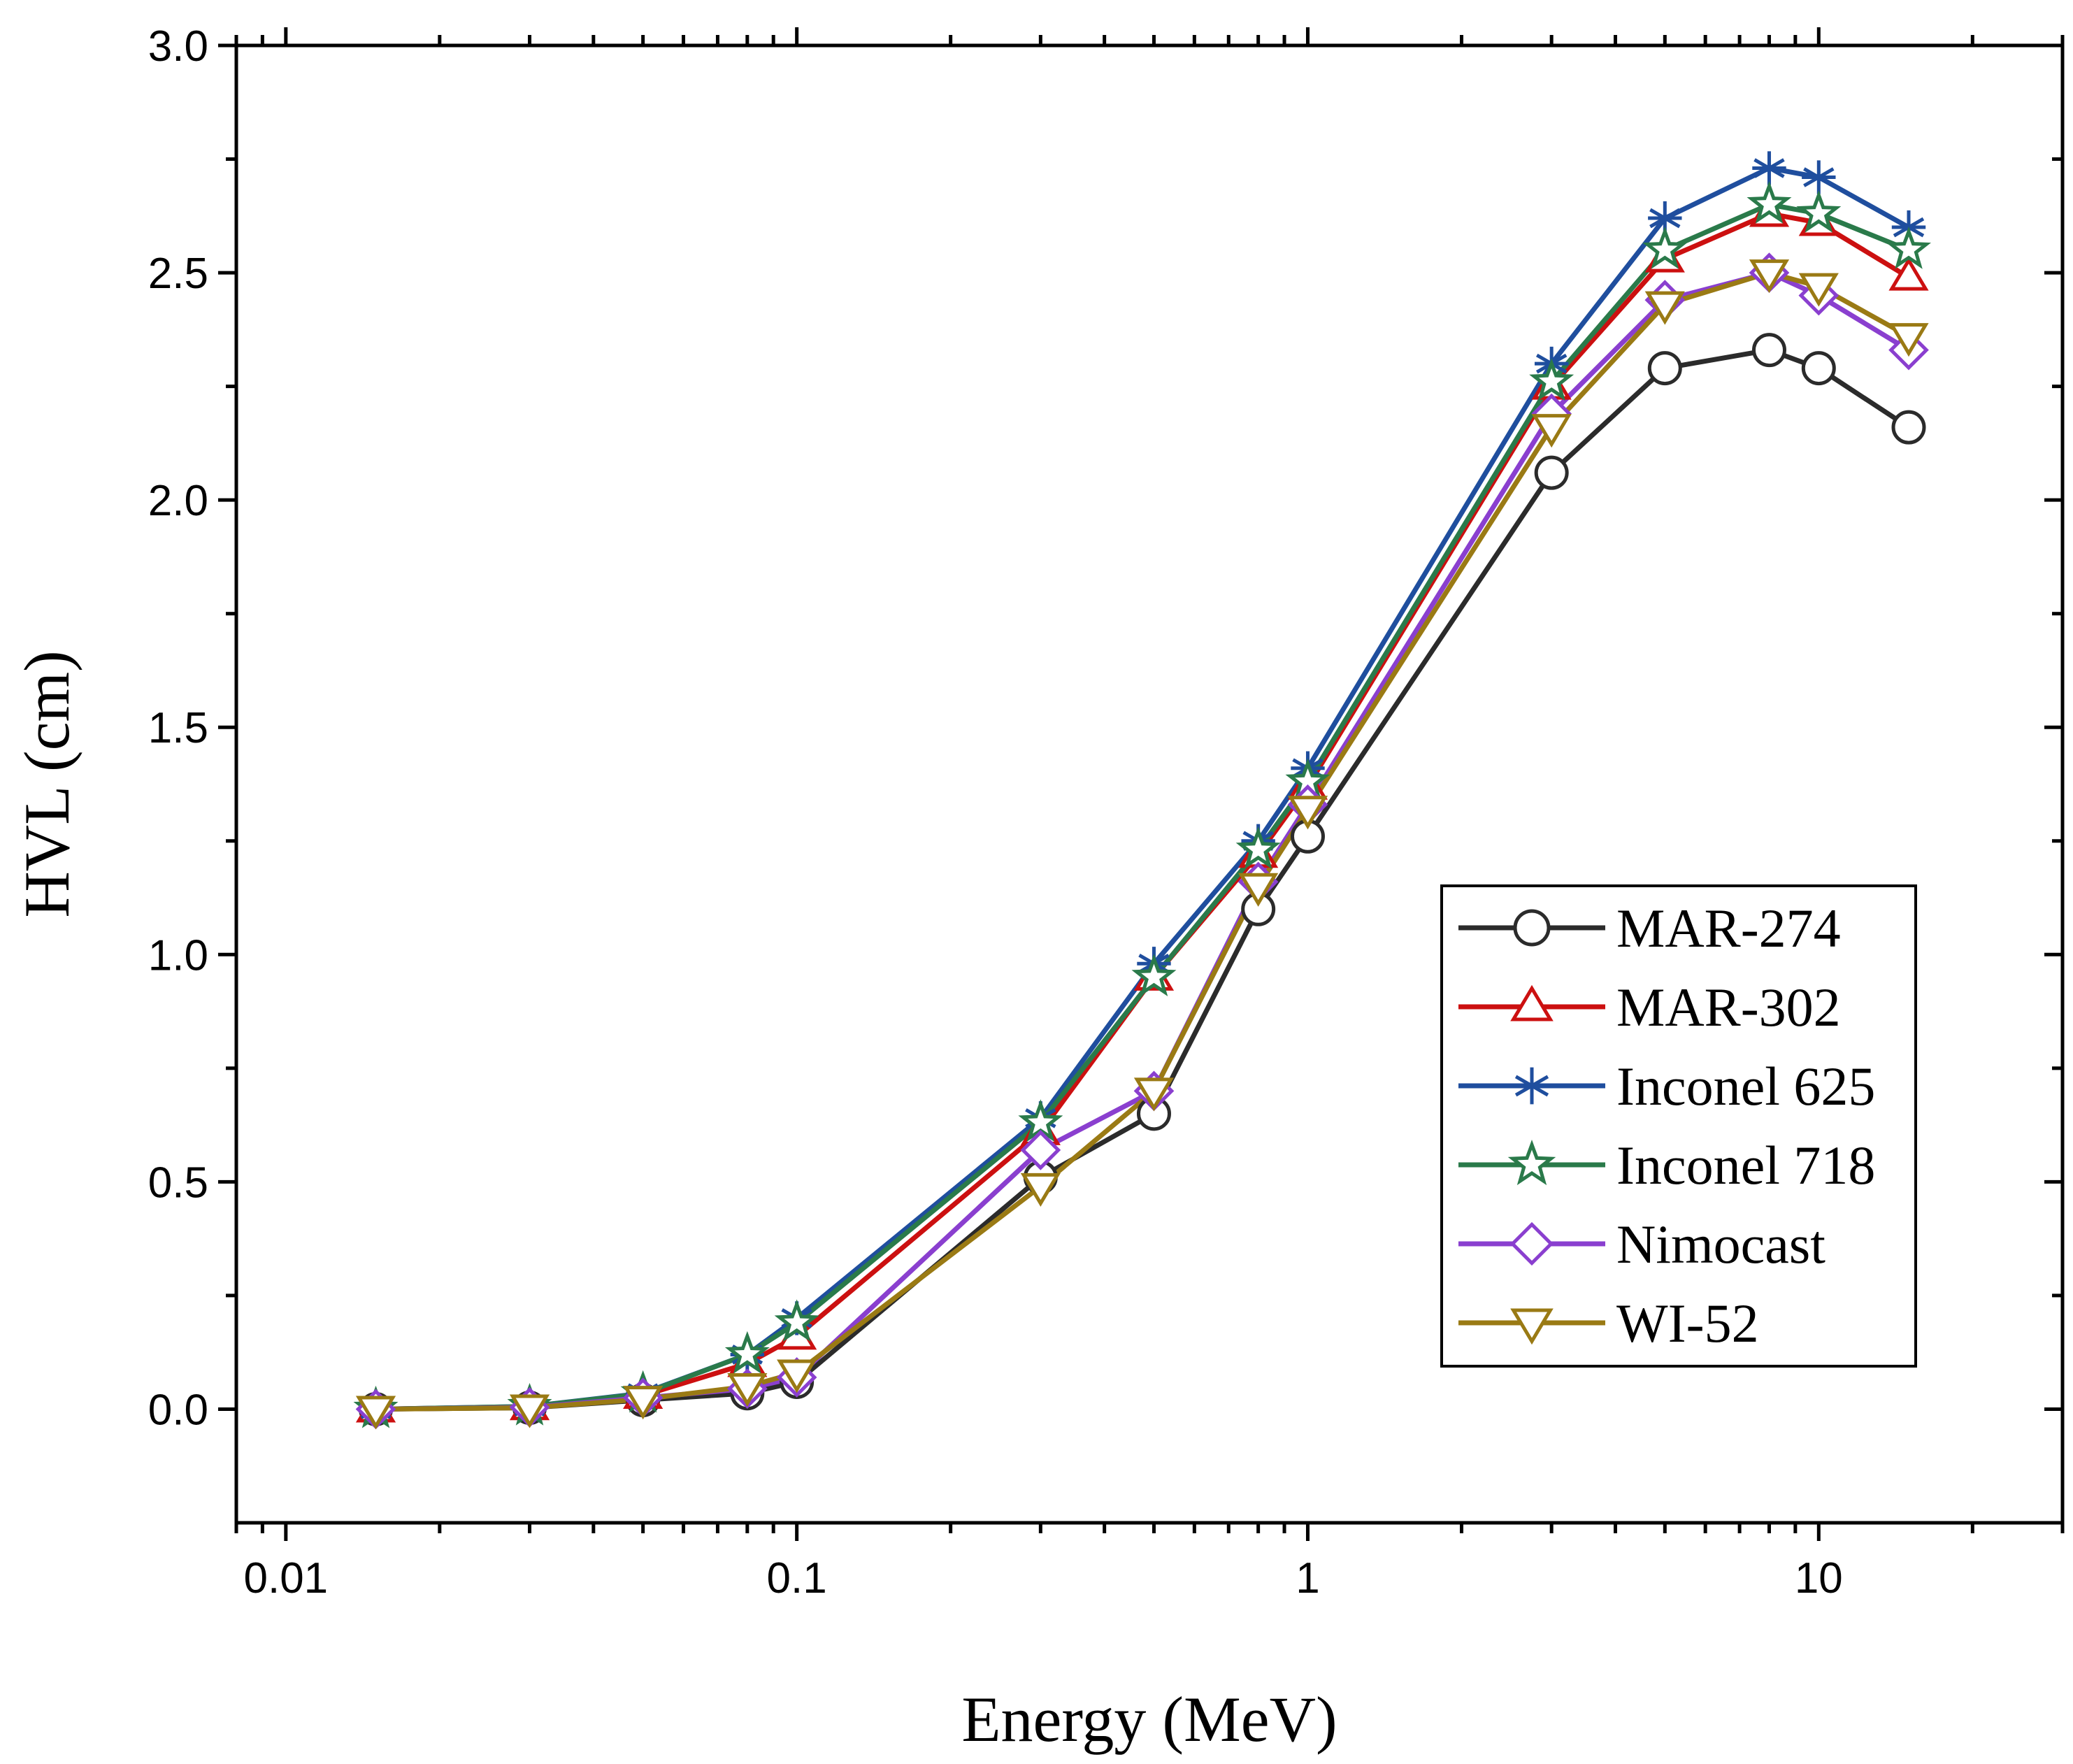  What do you see at coordinates (178, 1410) in the screenshot?
I see `y-tick-label: 0.0` at bounding box center [178, 1410].